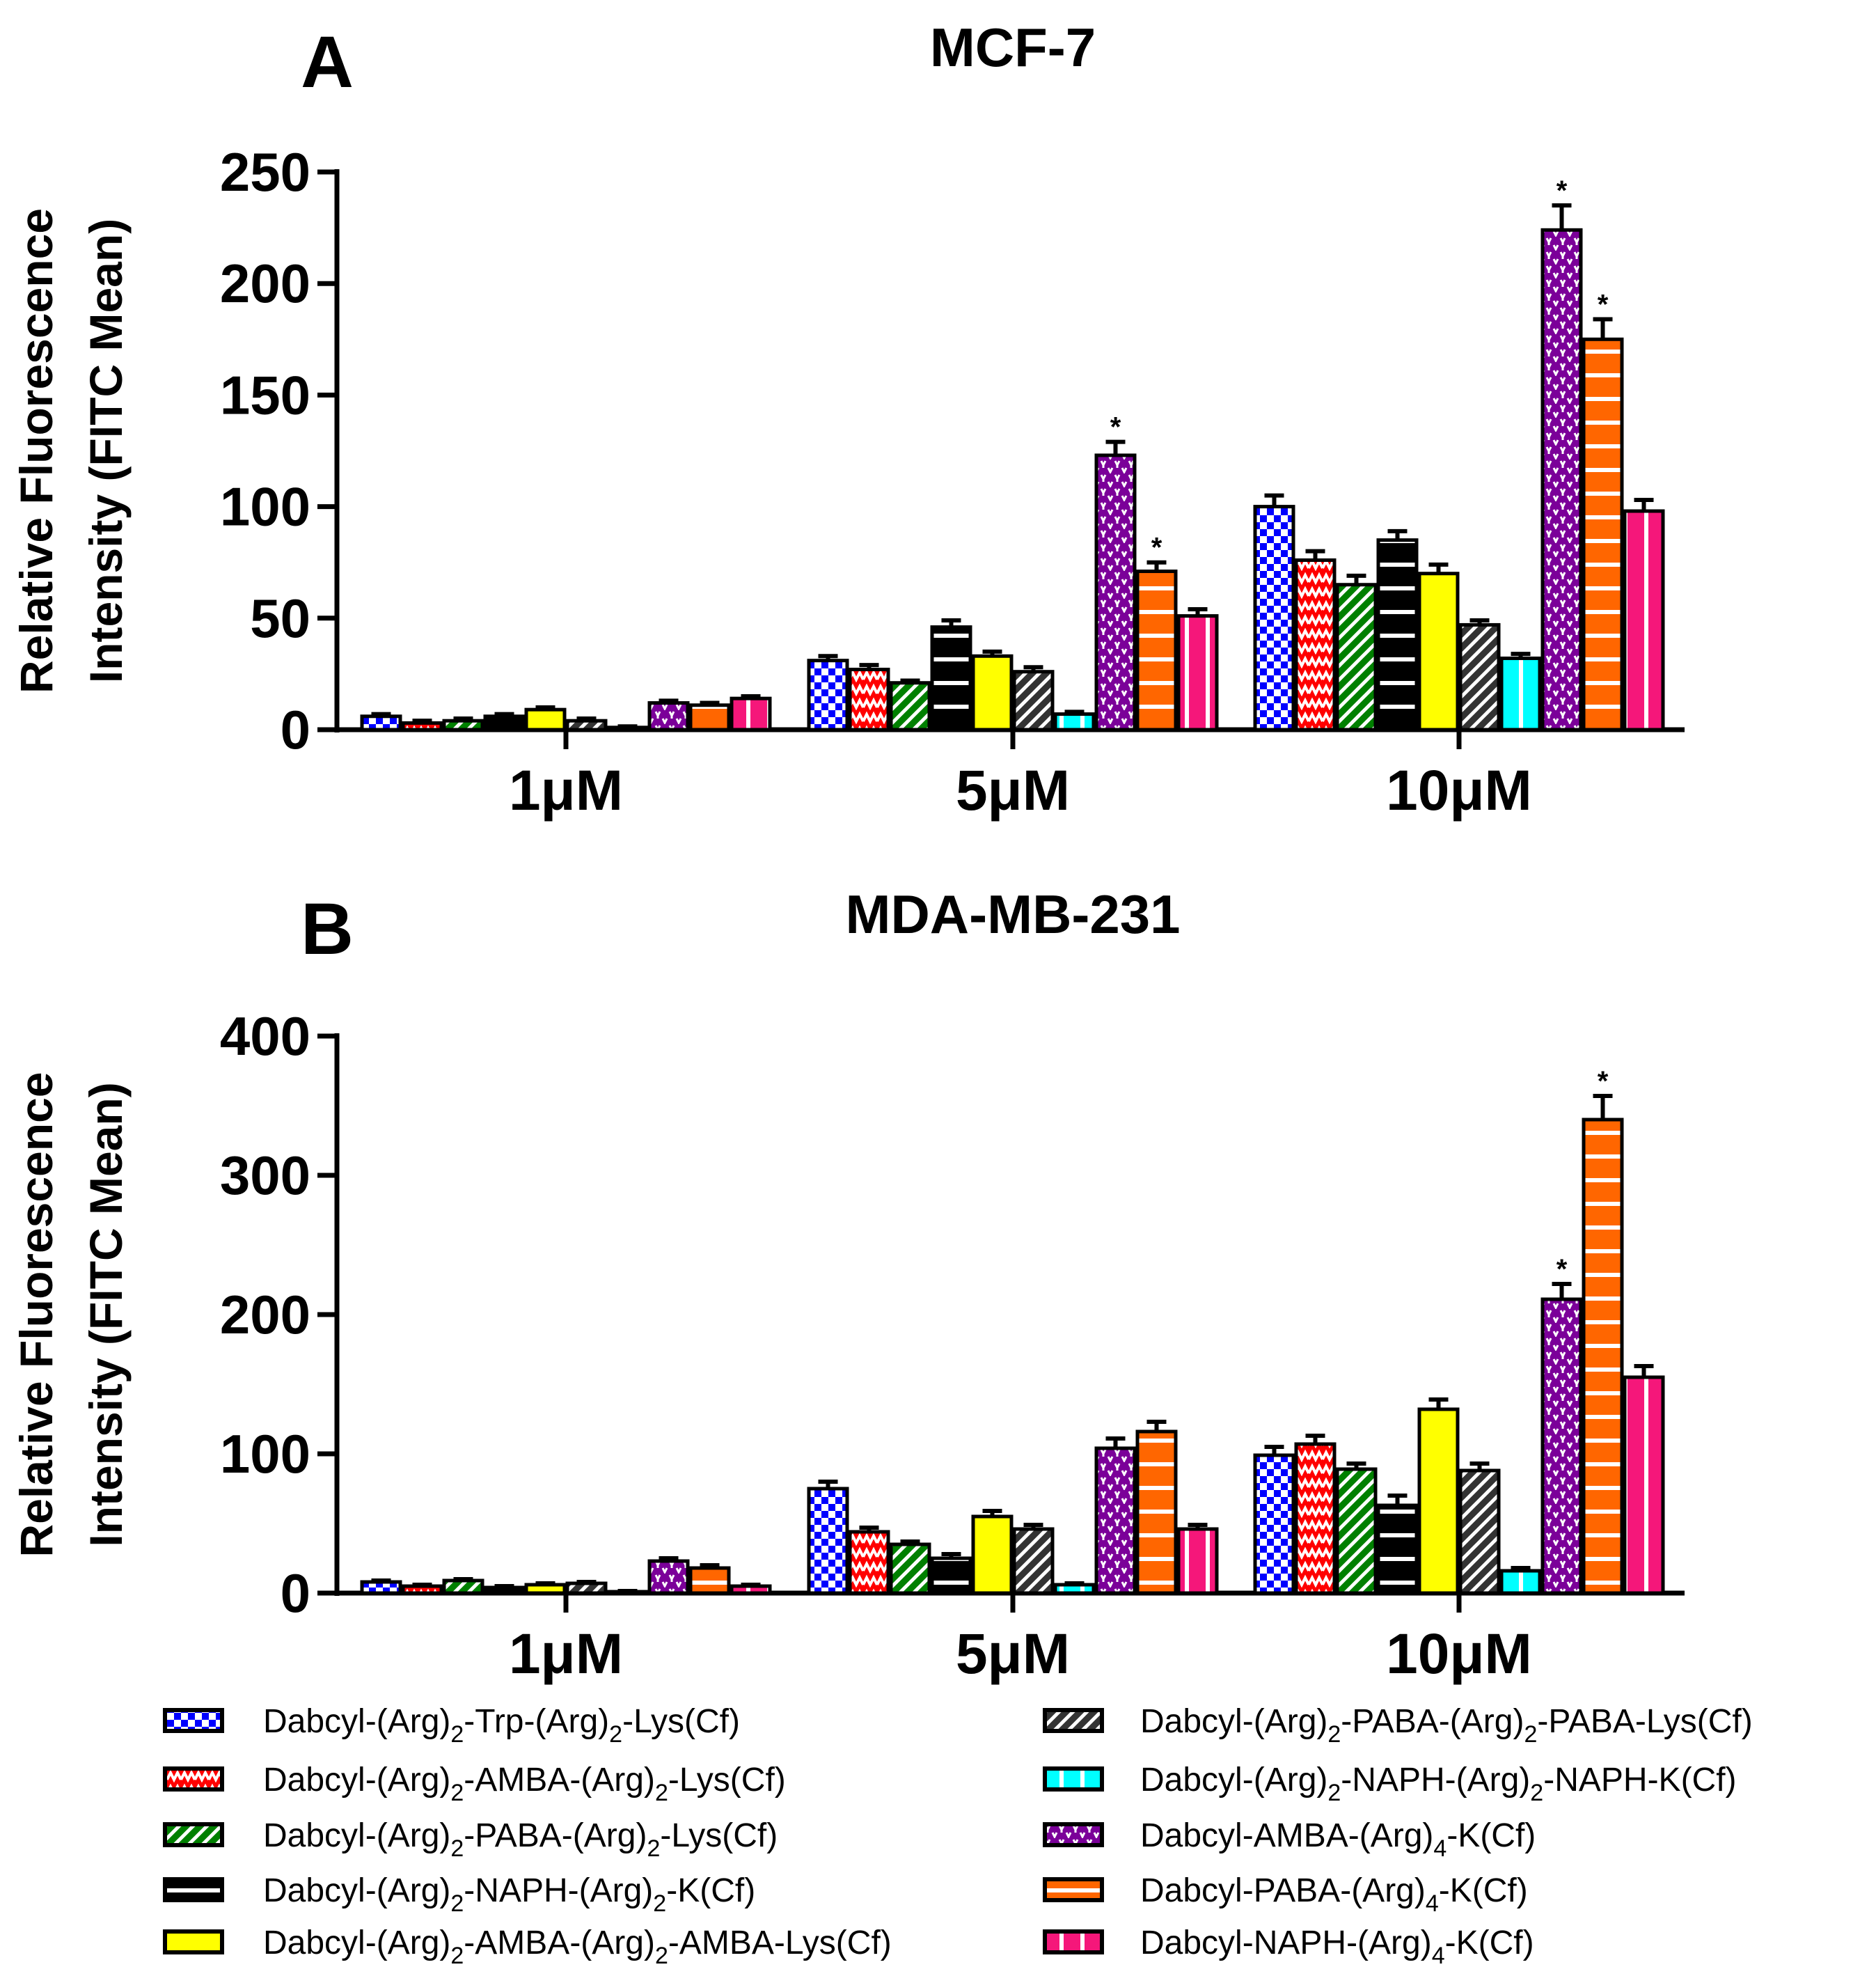  Describe the element at coordinates (992, 693) in the screenshot. I see `bar-series-5-5uM` at that location.